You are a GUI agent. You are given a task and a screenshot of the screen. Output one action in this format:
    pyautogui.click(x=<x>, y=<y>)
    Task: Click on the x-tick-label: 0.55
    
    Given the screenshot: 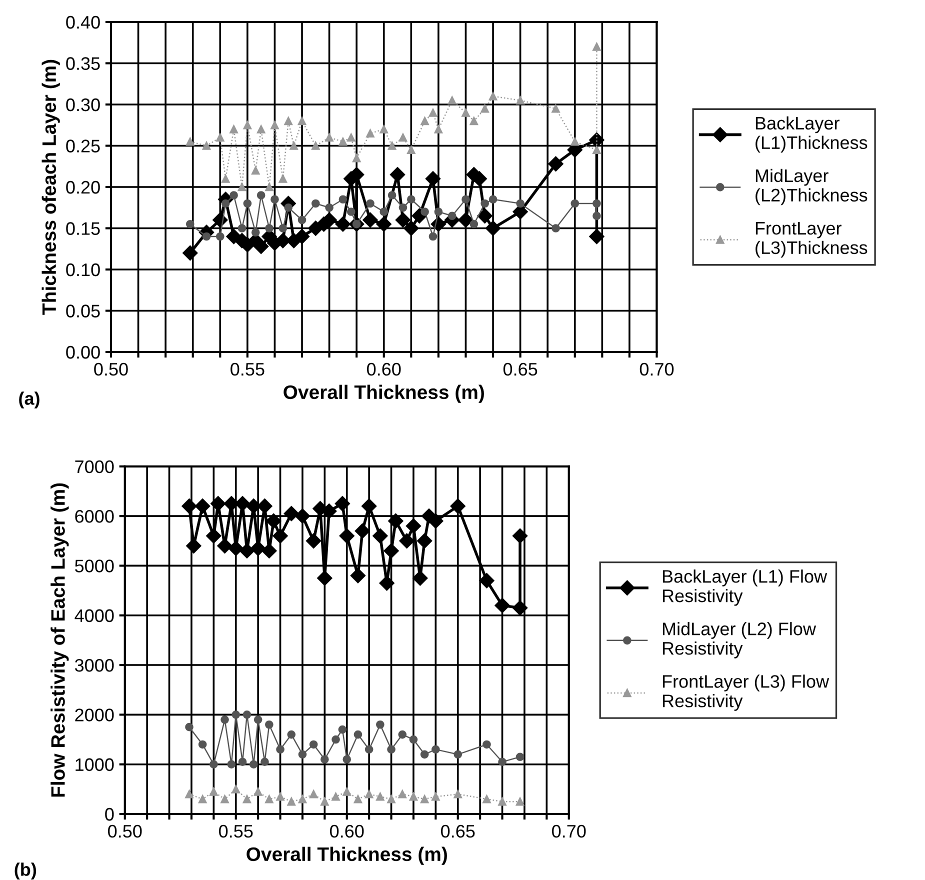 What is the action you would take?
    pyautogui.click(x=236, y=831)
    